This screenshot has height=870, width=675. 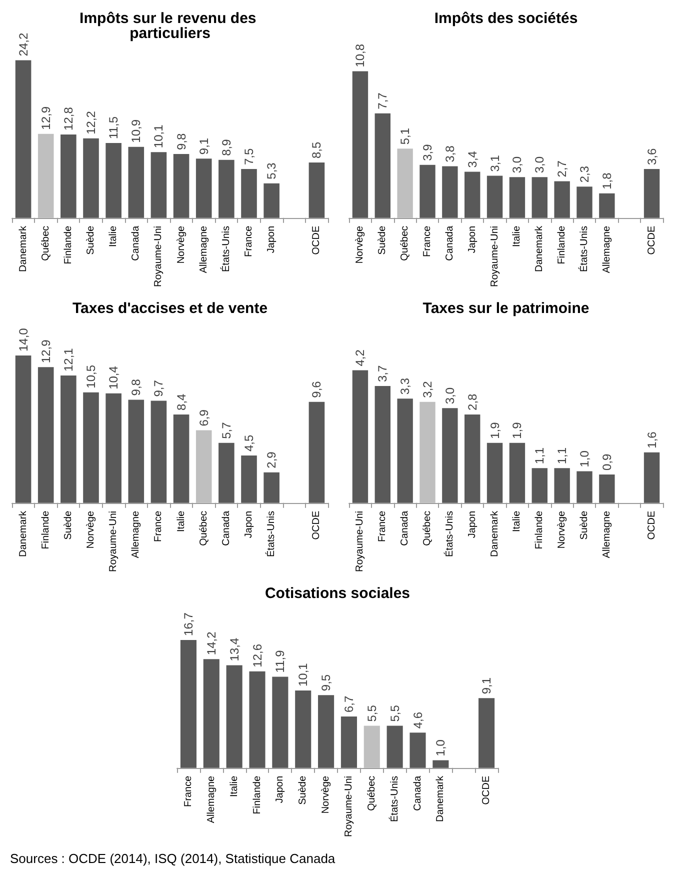 I want to click on data-label: 2,7, so click(x=562, y=169).